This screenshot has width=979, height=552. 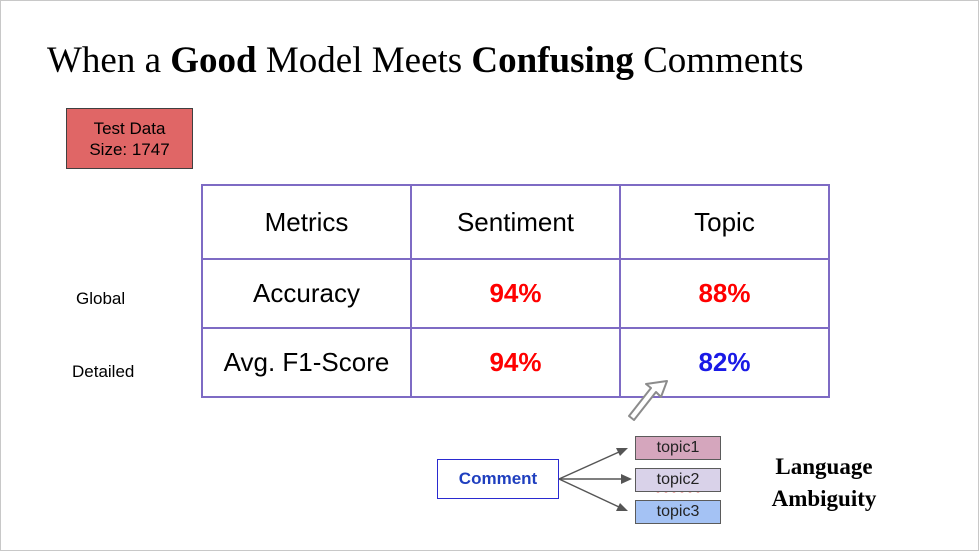 What do you see at coordinates (824, 466) in the screenshot?
I see `ambiguity-line1: Language` at bounding box center [824, 466].